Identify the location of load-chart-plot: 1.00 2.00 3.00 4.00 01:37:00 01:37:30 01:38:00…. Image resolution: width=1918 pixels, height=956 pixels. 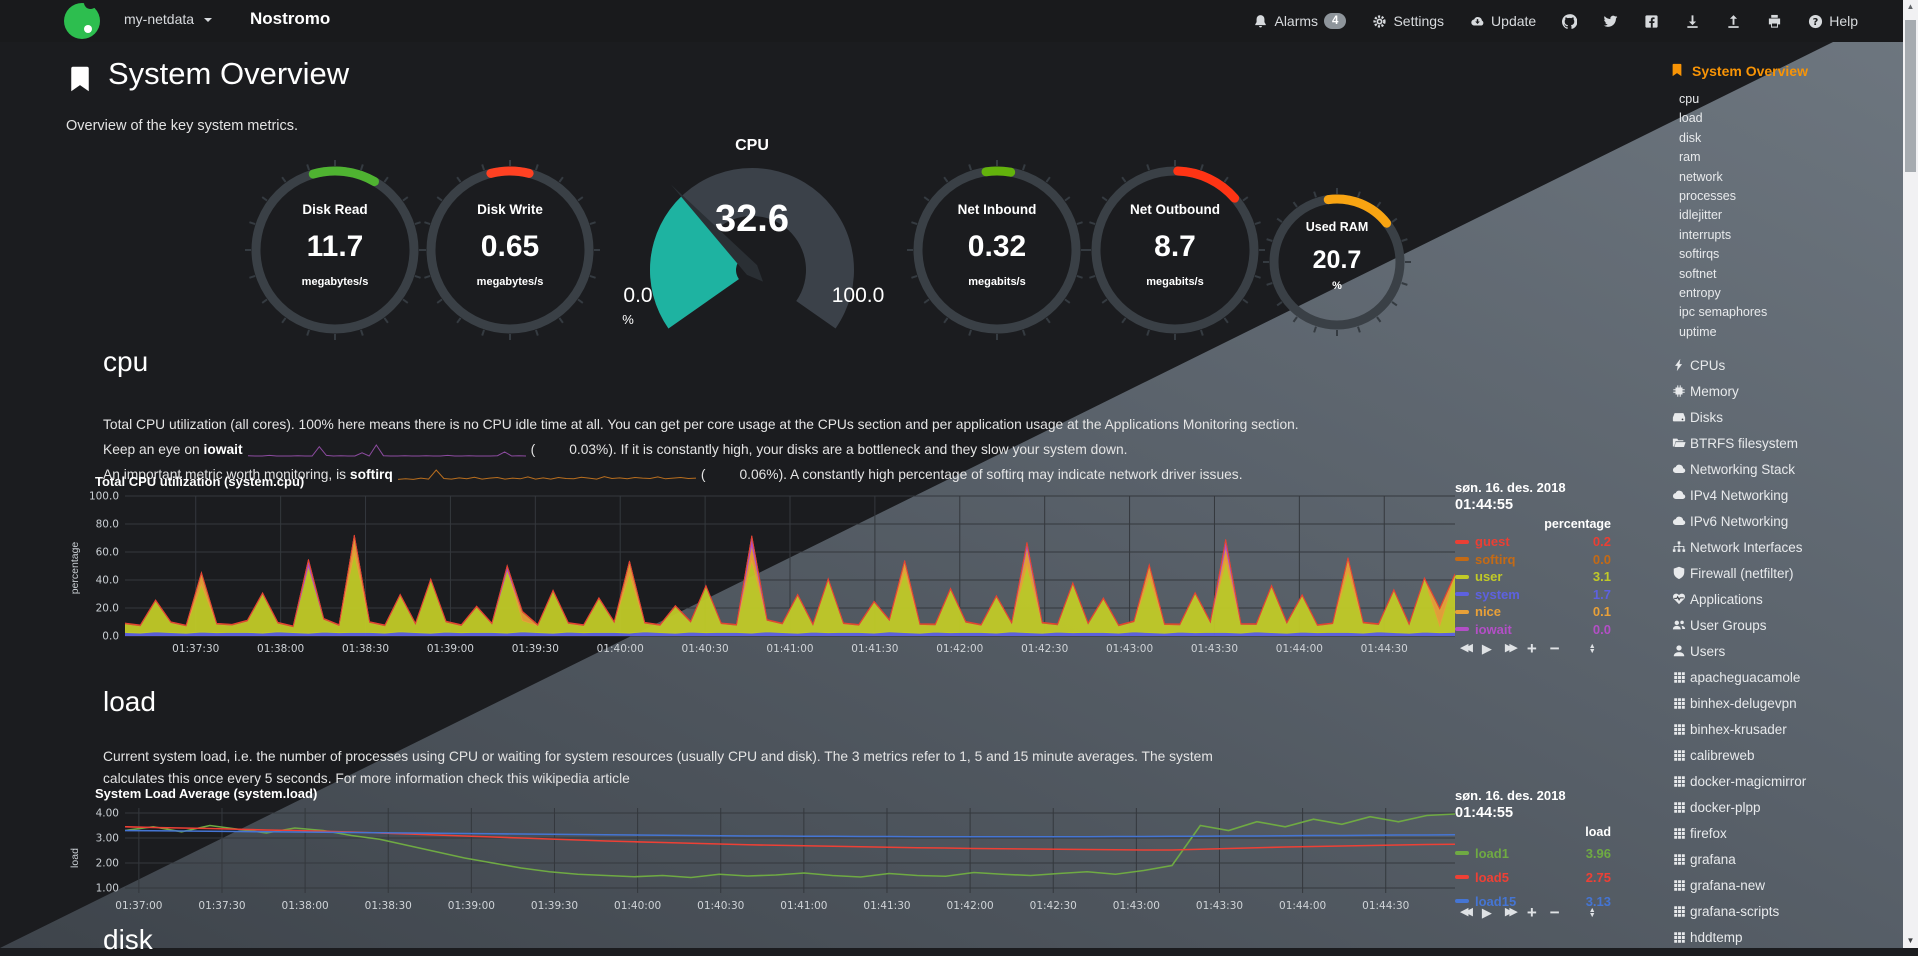
(763, 860).